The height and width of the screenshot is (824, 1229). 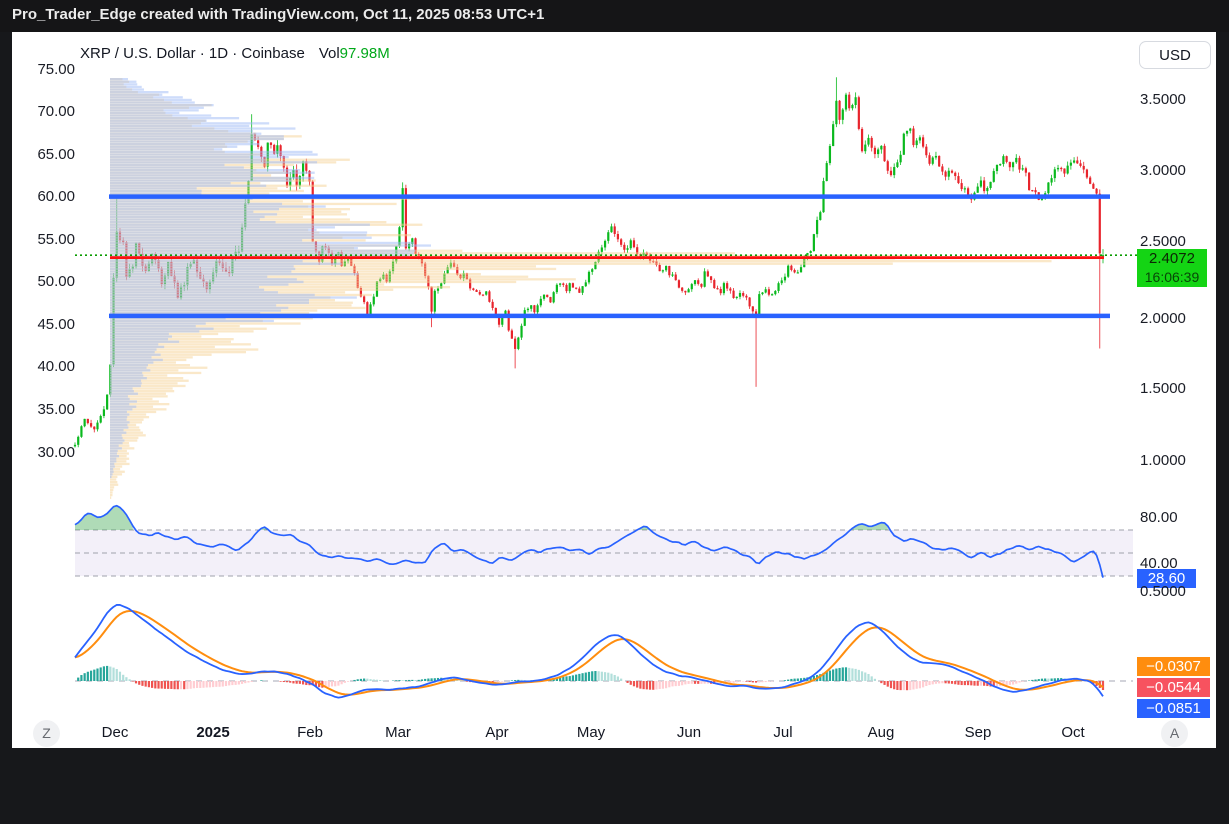 I want to click on last-price-badge: 2.4072 16:06:39, so click(x=1172, y=268).